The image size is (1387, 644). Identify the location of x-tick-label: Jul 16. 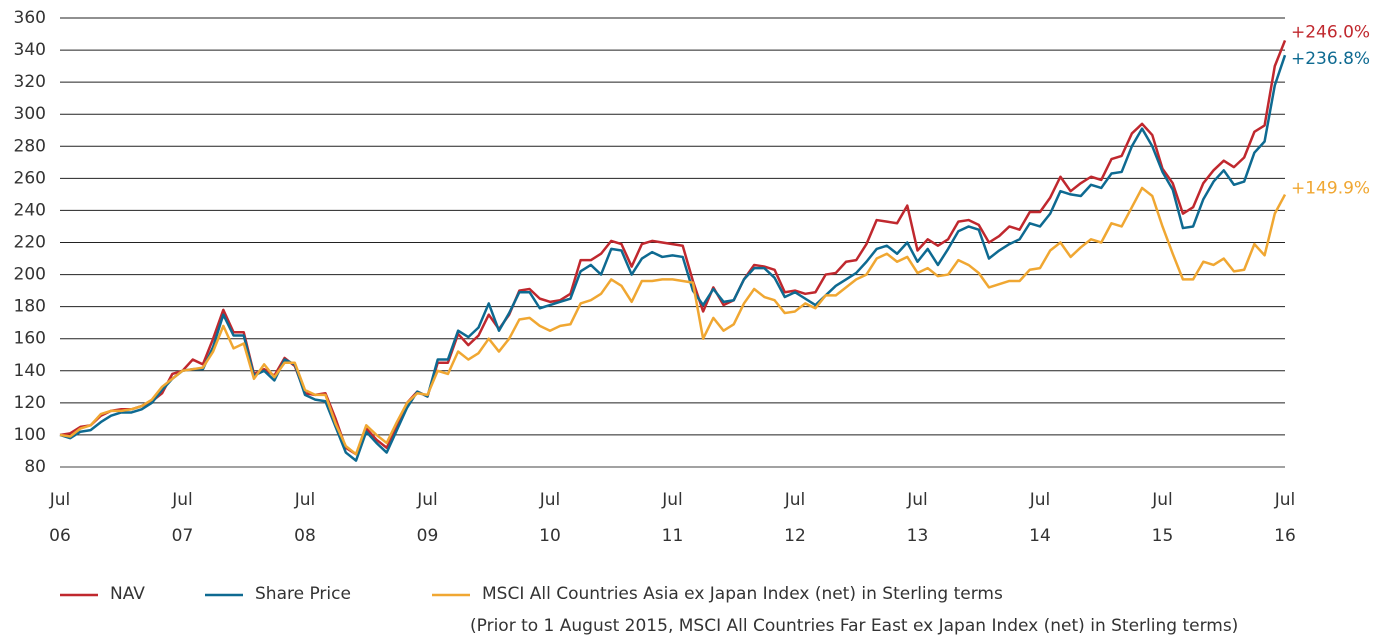
(1285, 518).